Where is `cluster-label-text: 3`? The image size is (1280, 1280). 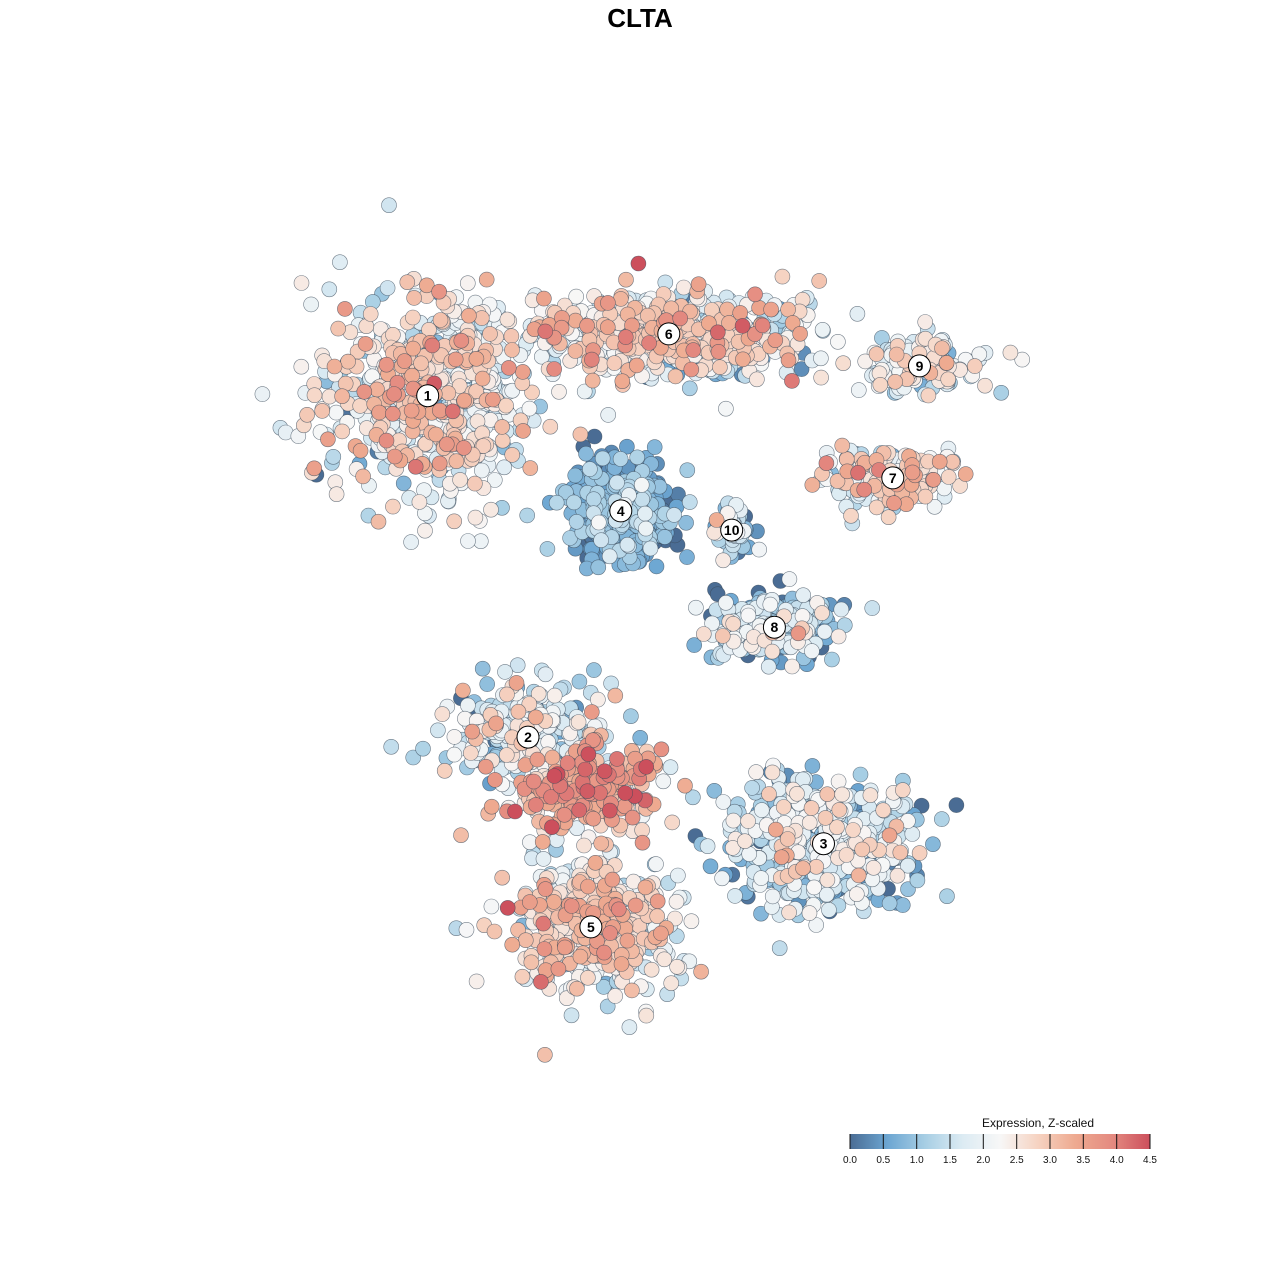
cluster-label-text: 3 is located at coordinates (824, 844).